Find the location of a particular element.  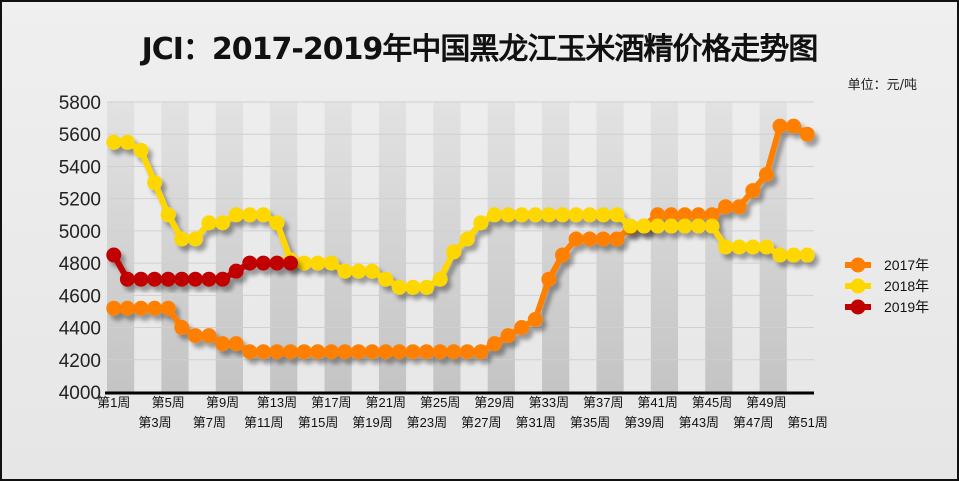

legend-label: 2018年 is located at coordinates (906, 286).